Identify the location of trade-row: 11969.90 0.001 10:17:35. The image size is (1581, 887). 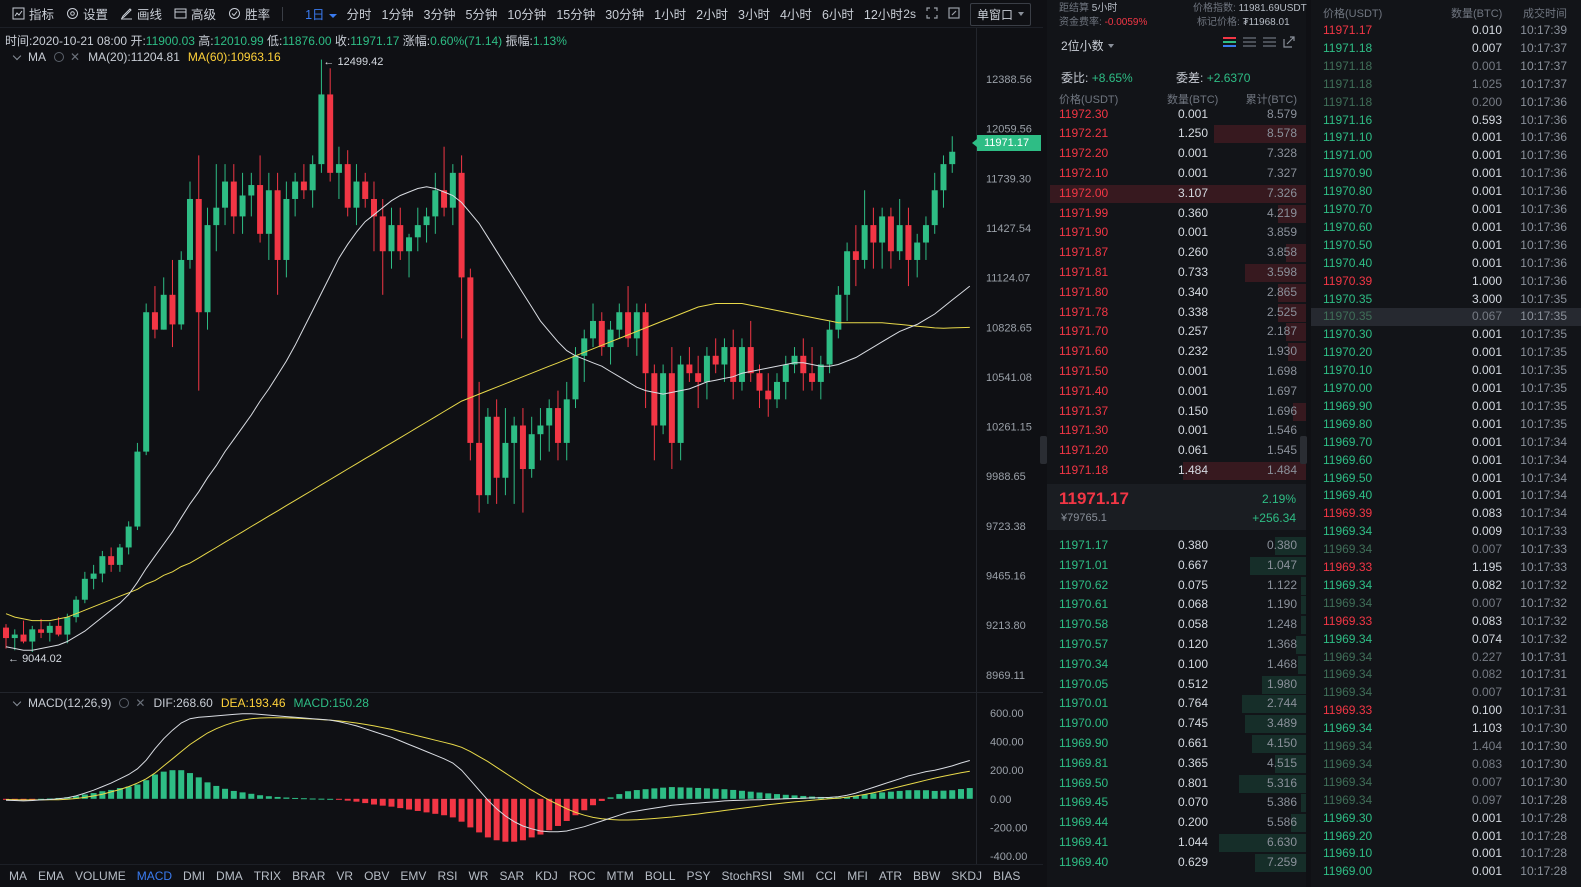
(1446, 407).